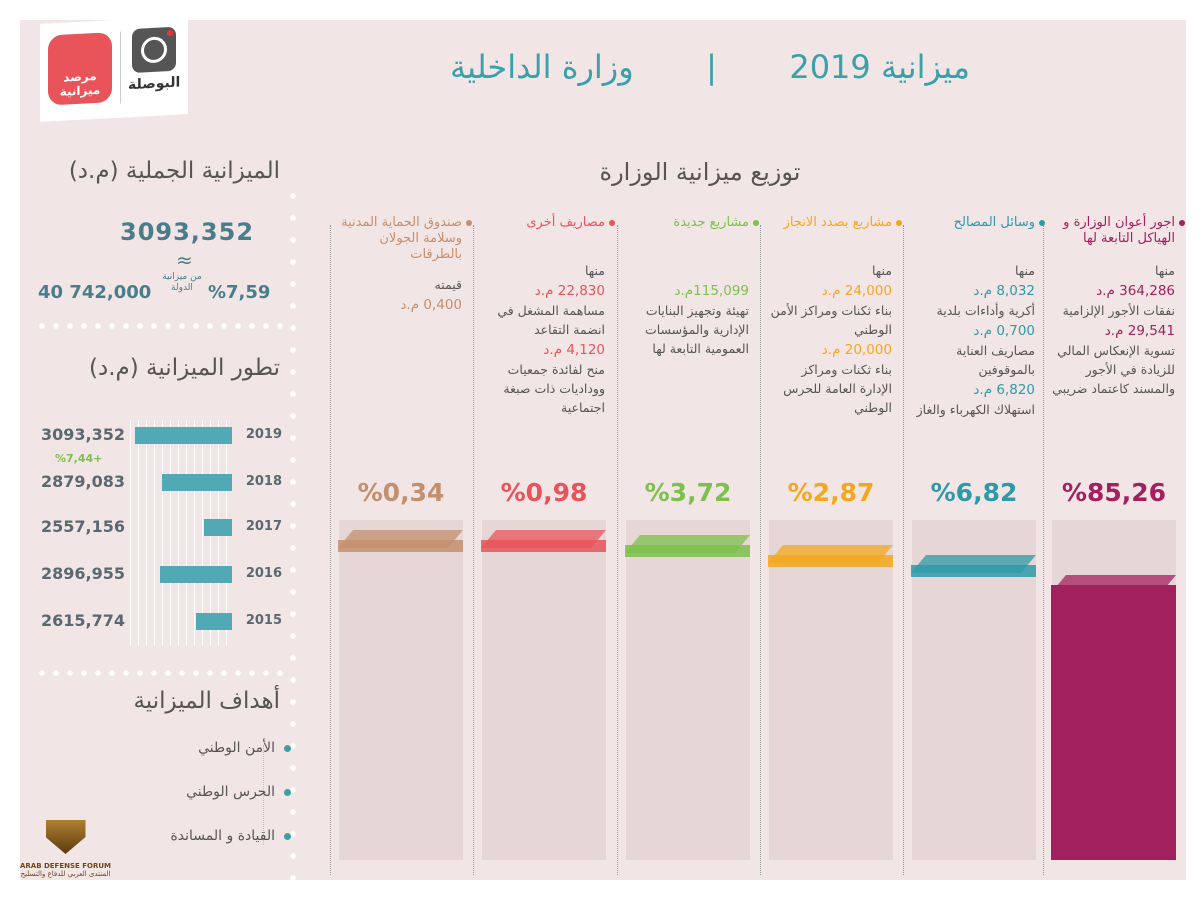 The width and height of the screenshot is (1201, 898). I want to click on state-budget-label: من ميزانية الدولة, so click(182, 282).